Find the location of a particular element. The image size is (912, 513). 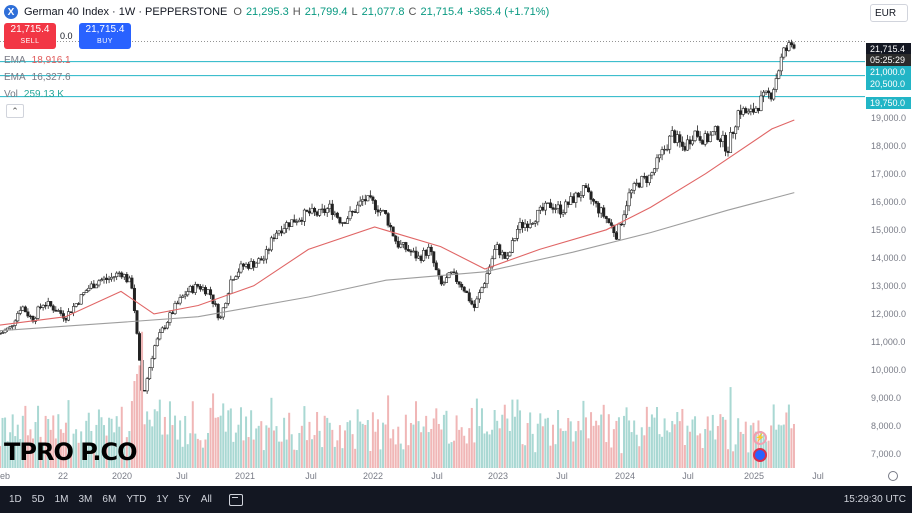

utc-clock: 15:29:30 UTC is located at coordinates (874, 499).